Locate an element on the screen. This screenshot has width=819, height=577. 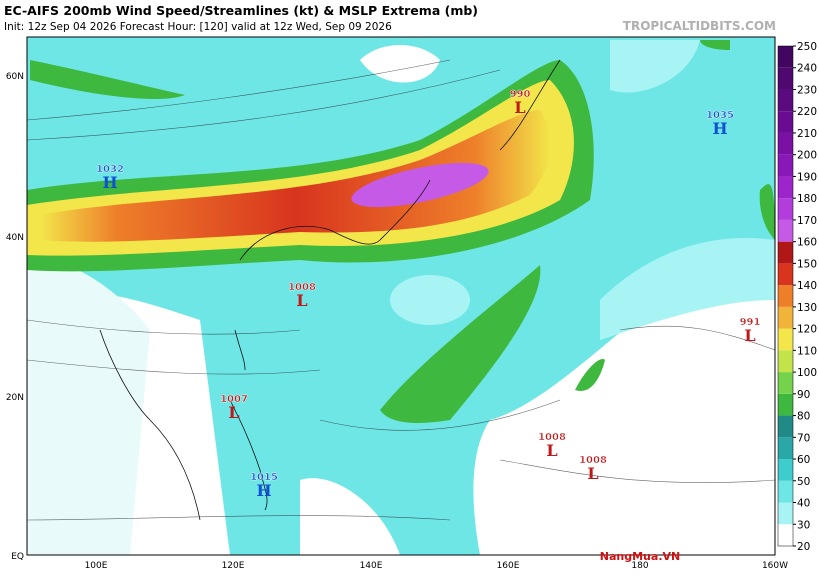
lon-label: 120E is located at coordinates (233, 566).